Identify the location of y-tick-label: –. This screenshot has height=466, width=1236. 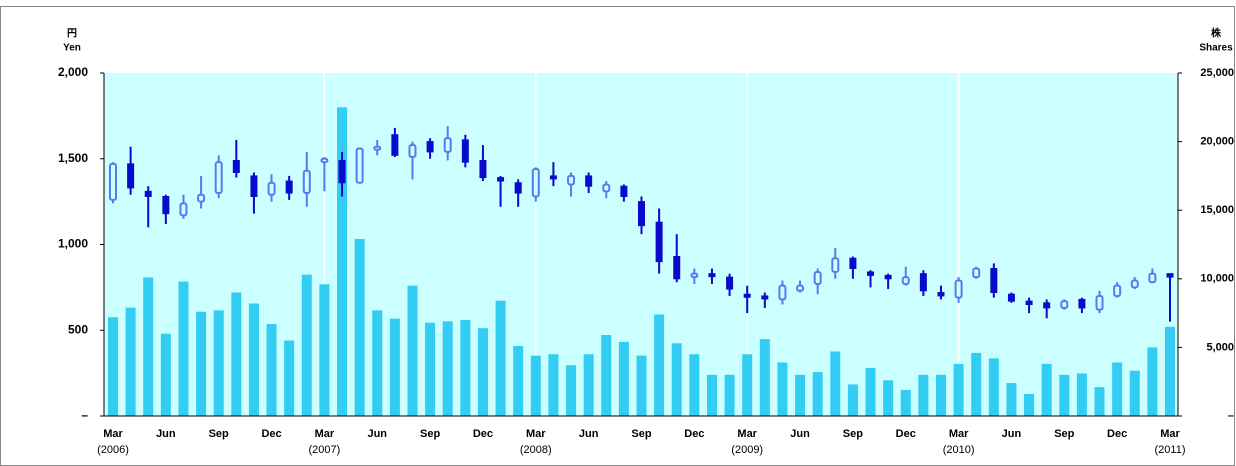
(84, 415).